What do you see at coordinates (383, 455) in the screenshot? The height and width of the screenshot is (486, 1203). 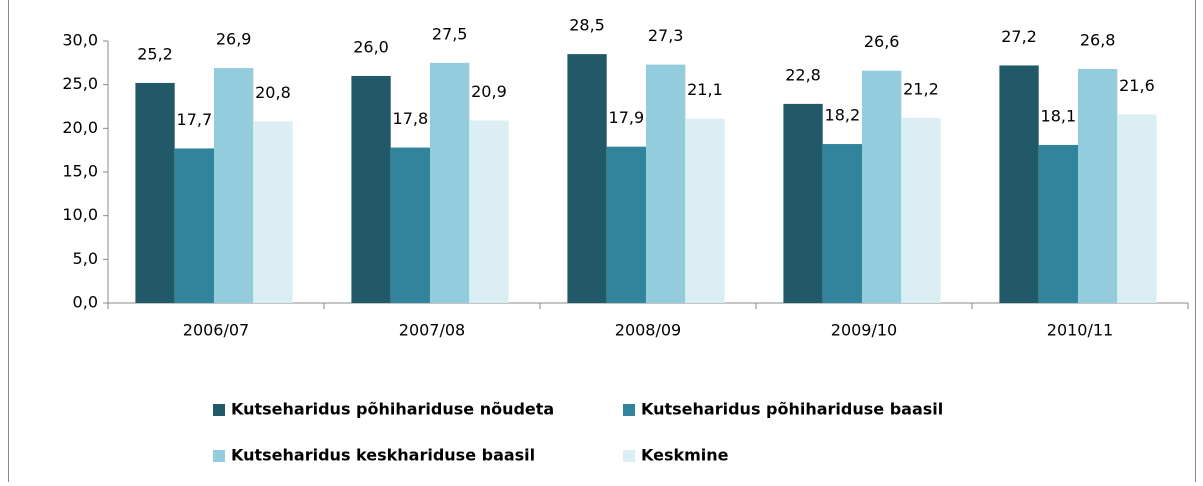 I see `legend-label: Kutseharidus keskhariduse baasil` at bounding box center [383, 455].